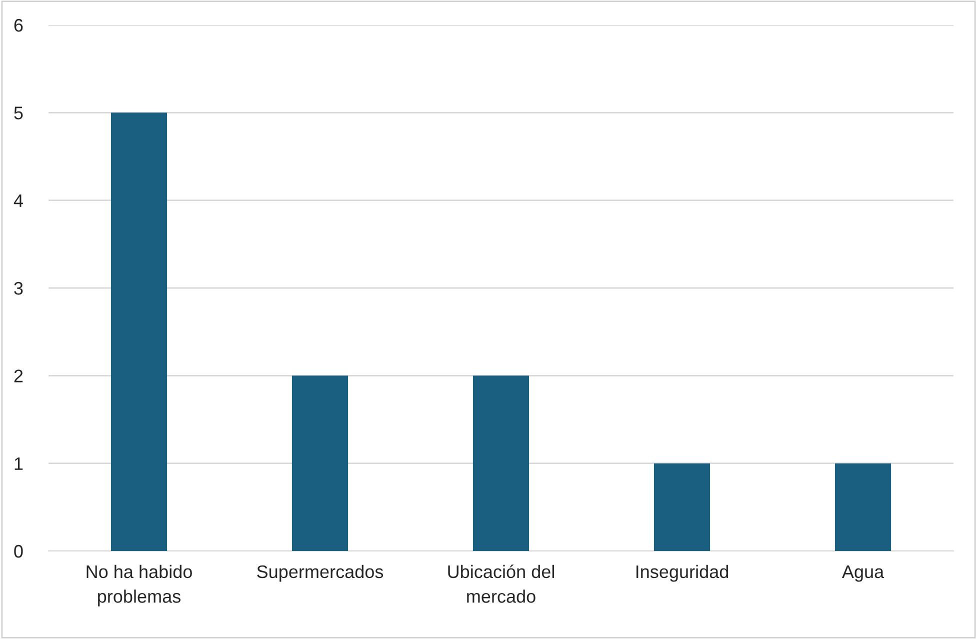 Image resolution: width=977 pixels, height=639 pixels. I want to click on y-tick-label: 3, so click(18, 288).